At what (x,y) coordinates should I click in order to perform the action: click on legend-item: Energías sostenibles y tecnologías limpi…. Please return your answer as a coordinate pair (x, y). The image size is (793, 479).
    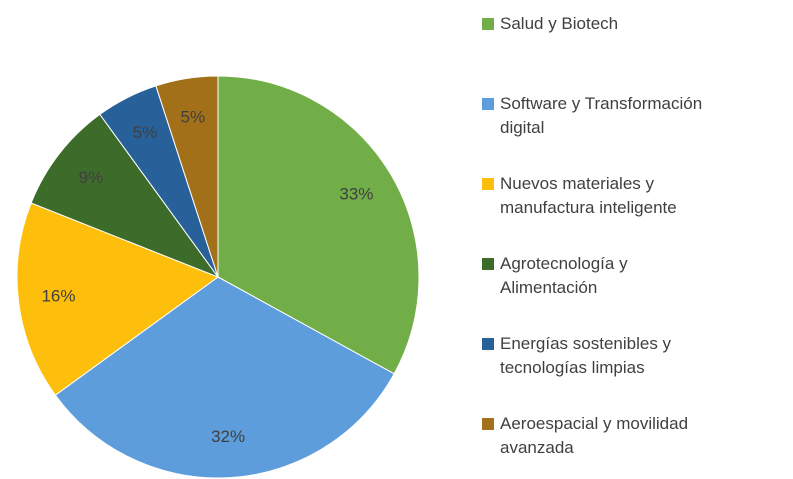
    Looking at the image, I should click on (634, 356).